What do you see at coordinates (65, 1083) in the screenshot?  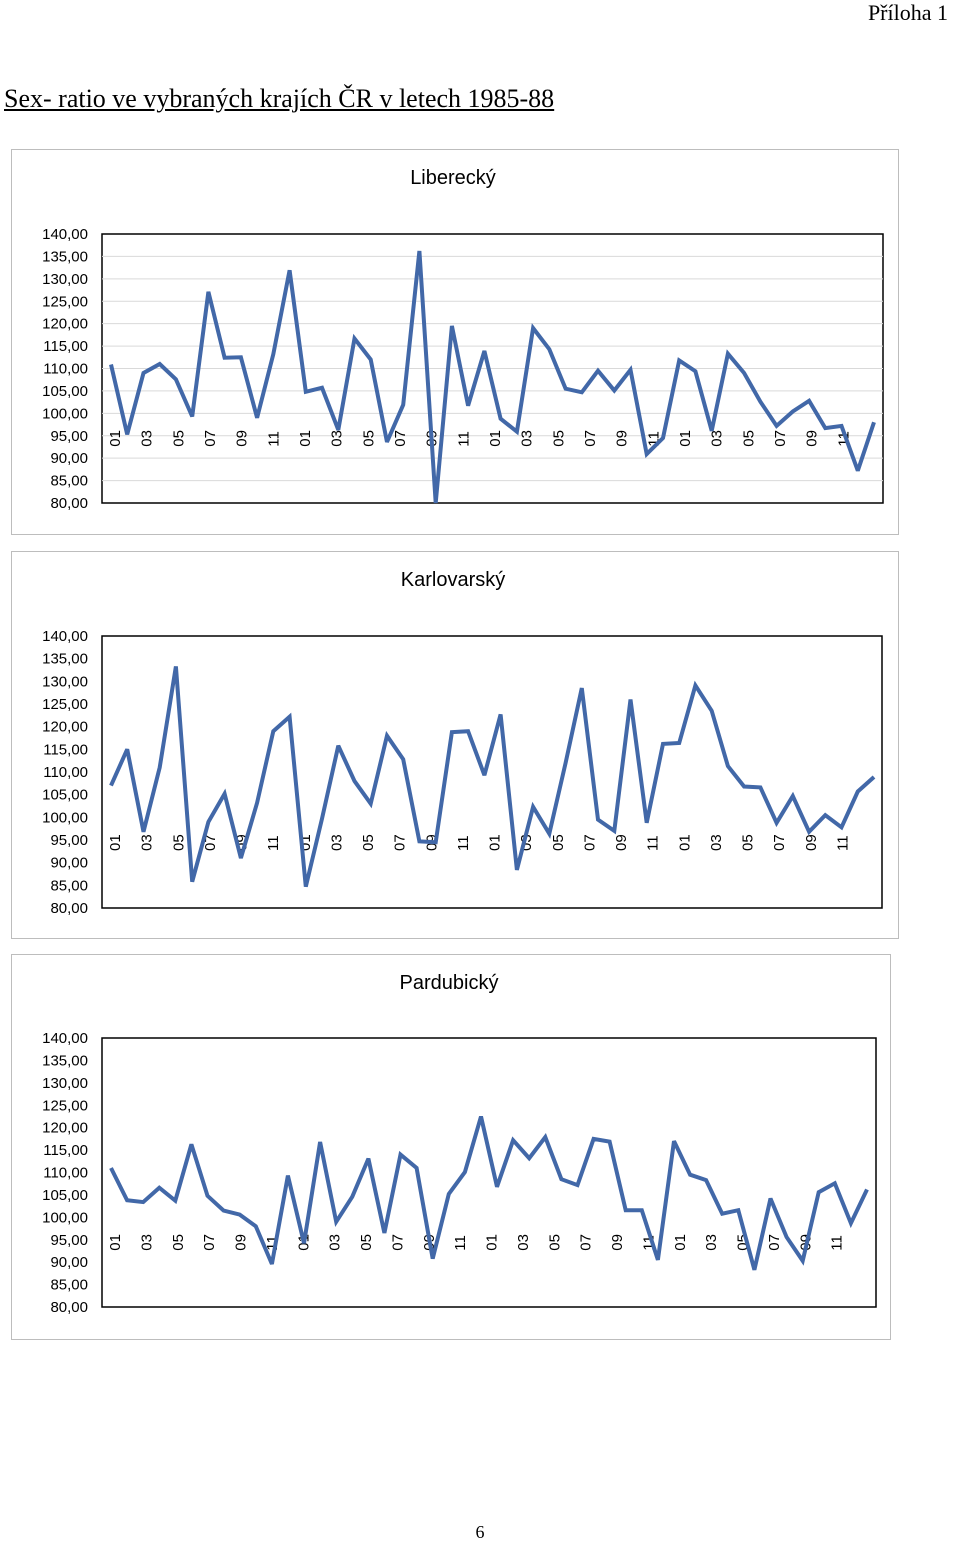 I see `y-tick-label-pardubicky: 130,00` at bounding box center [65, 1083].